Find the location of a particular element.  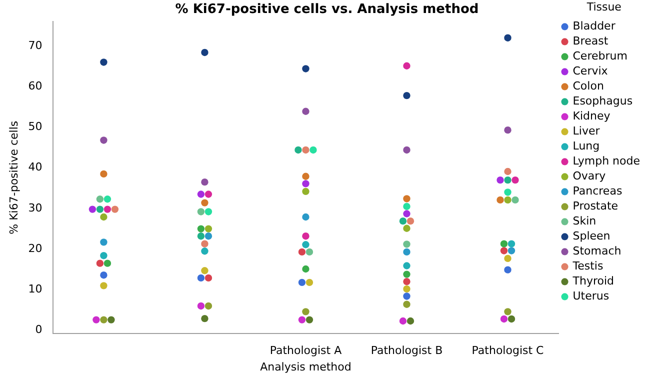

y-tick-label: 10 is located at coordinates (35, 289).